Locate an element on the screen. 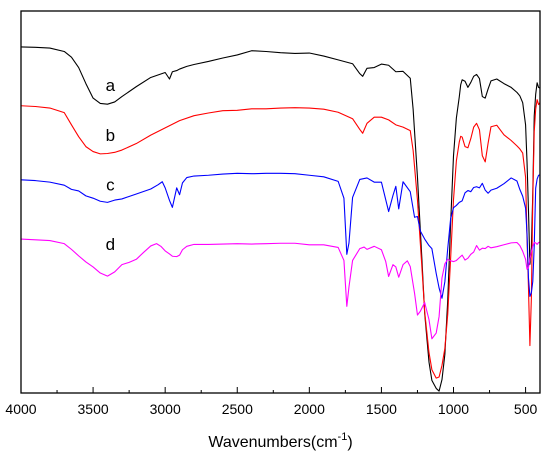 The width and height of the screenshot is (550, 460). curve-labels: a b c d is located at coordinates (111, 165).